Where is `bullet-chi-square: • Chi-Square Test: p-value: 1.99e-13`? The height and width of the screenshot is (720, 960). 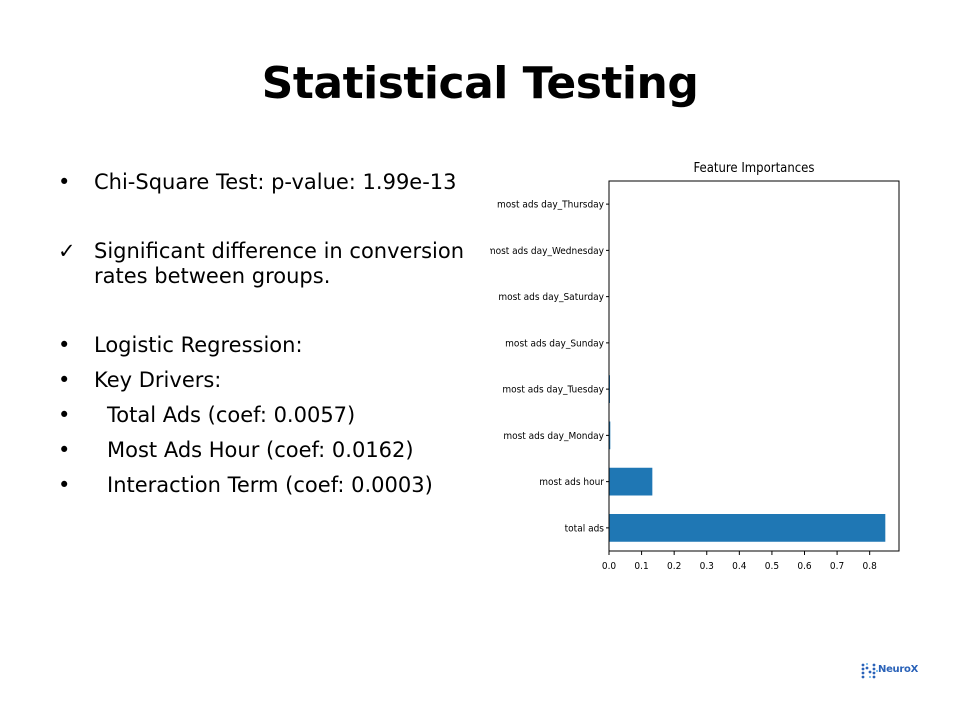
bullet-chi-square: • Chi-Square Test: p-value: 1.99e-13 is located at coordinates (278, 182).